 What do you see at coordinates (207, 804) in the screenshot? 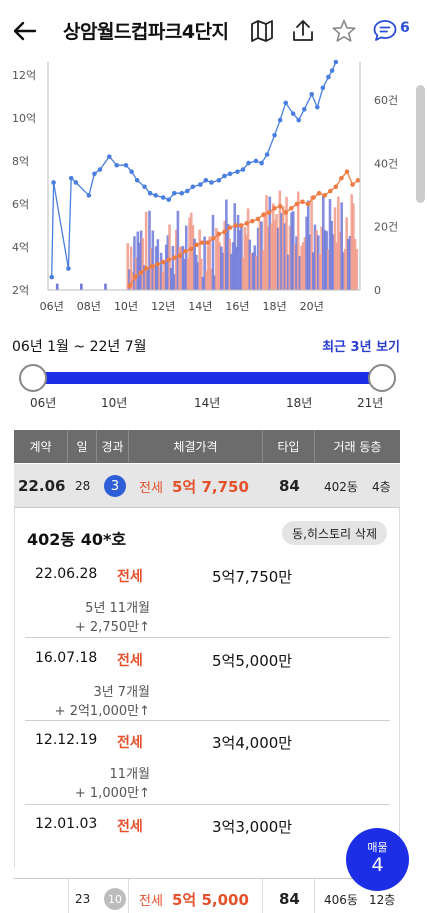
I see `divider` at bounding box center [207, 804].